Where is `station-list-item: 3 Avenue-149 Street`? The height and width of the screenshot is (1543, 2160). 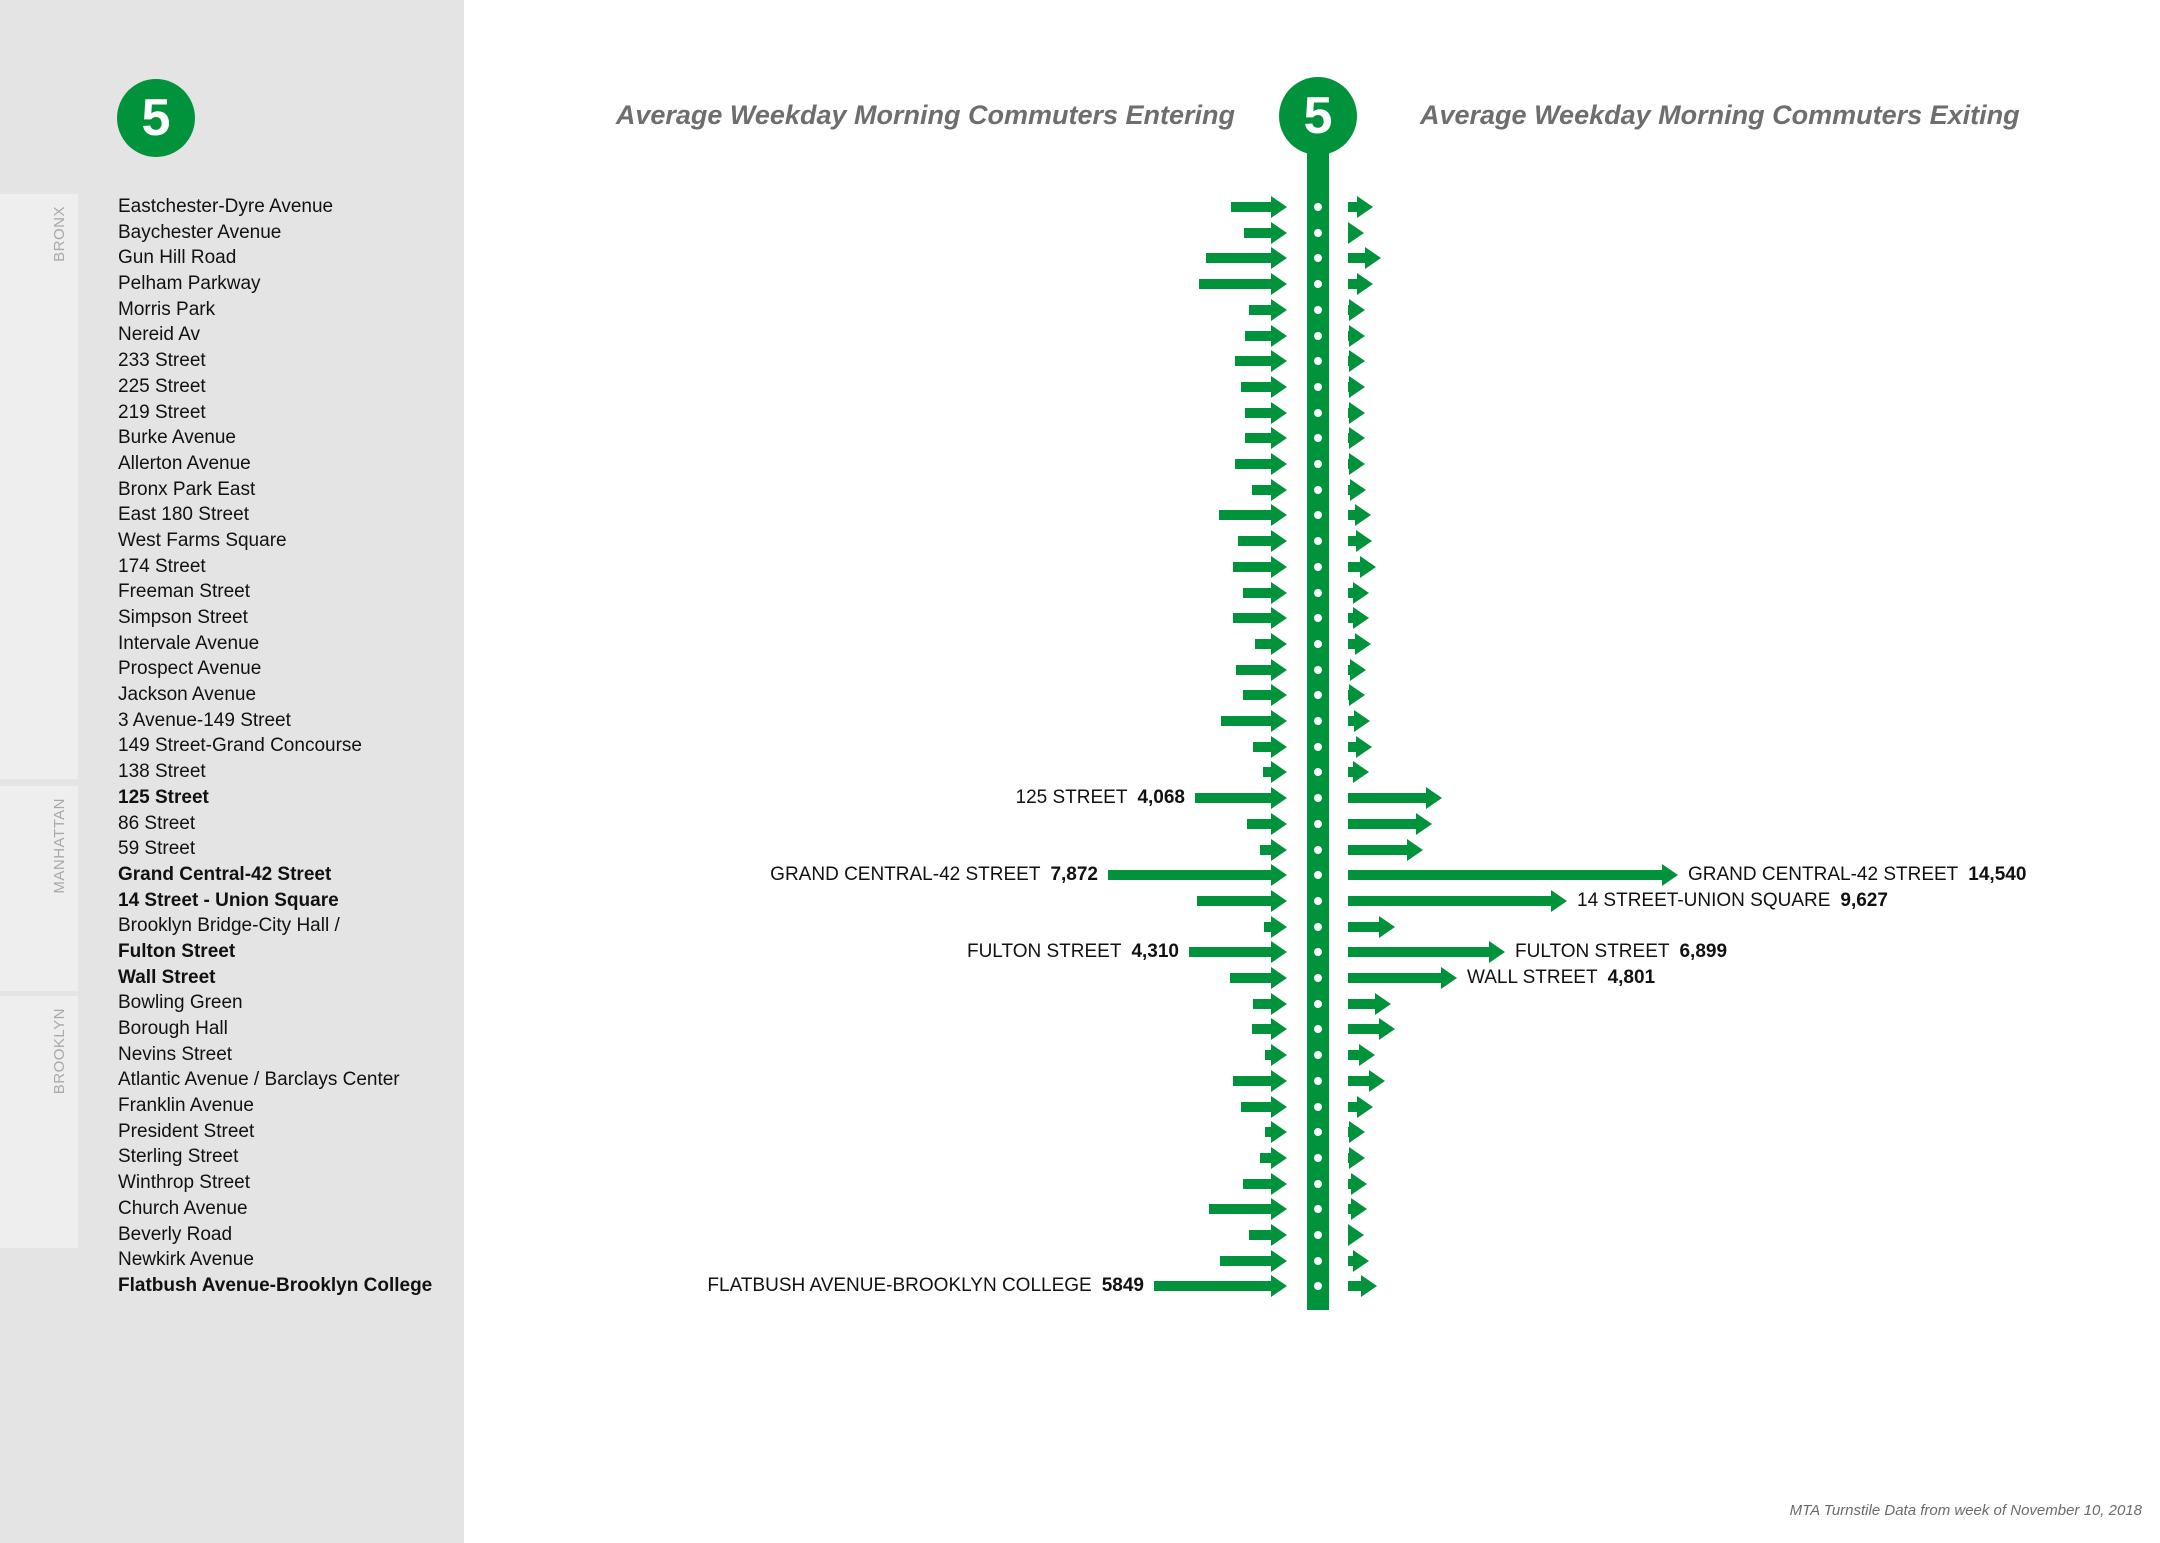
station-list-item: 3 Avenue-149 Street is located at coordinates (204, 720).